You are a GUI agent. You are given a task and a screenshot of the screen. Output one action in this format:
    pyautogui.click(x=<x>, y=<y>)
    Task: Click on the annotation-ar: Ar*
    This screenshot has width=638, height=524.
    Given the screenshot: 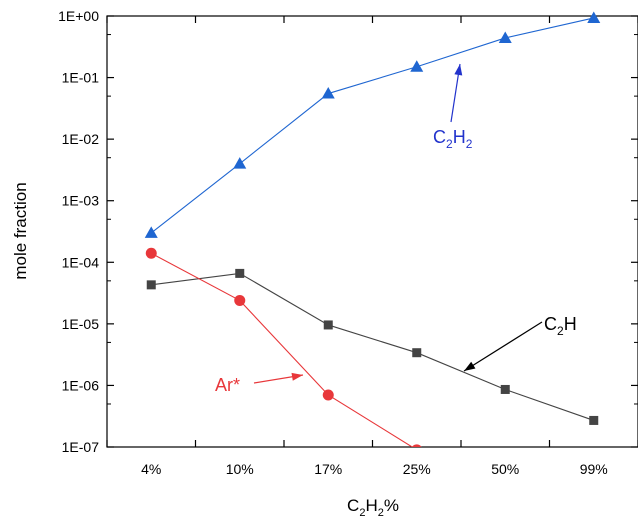 What is the action you would take?
    pyautogui.click(x=259, y=383)
    